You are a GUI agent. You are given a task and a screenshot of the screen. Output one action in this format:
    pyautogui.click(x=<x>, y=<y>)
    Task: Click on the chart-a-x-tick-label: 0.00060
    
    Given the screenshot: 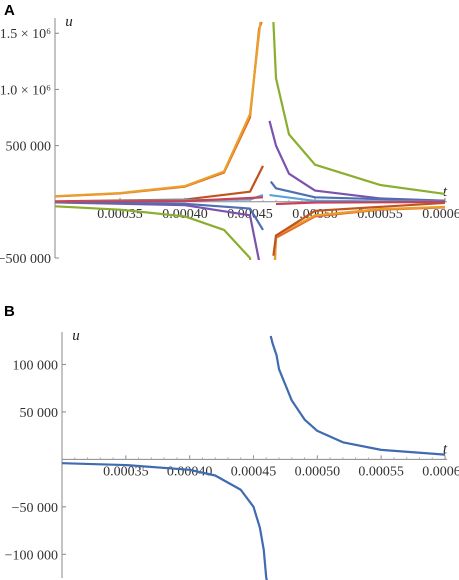 What is the action you would take?
    pyautogui.click(x=440, y=214)
    